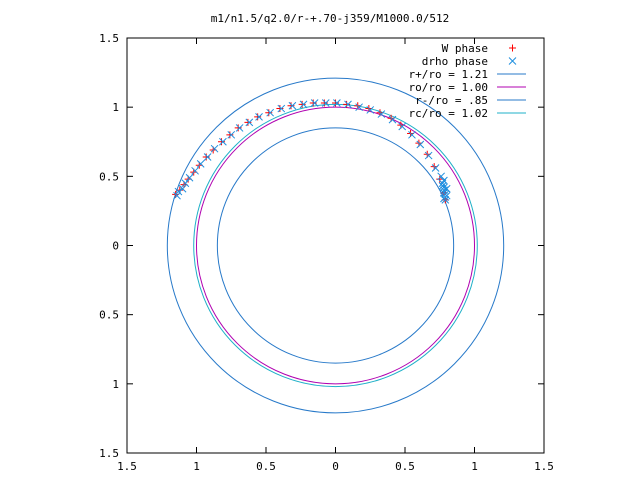 This screenshot has height=480, width=640. I want to click on y-tick-label: 0, so click(115, 246).